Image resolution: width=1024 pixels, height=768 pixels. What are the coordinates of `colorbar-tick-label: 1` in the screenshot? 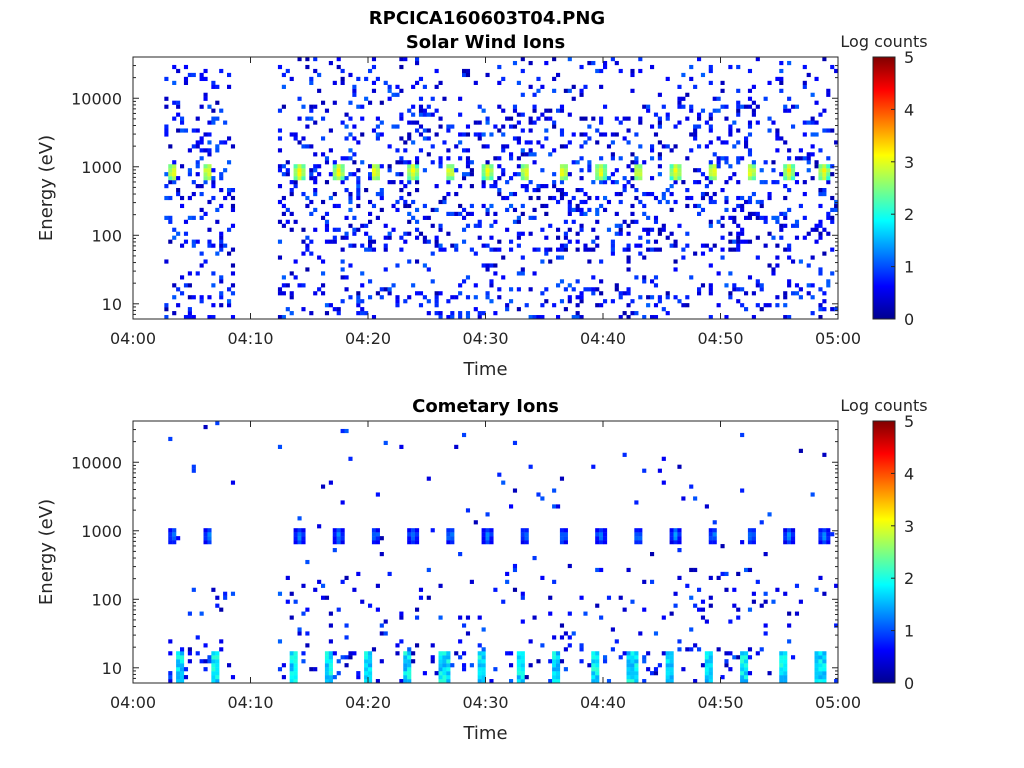 It's located at (909, 267).